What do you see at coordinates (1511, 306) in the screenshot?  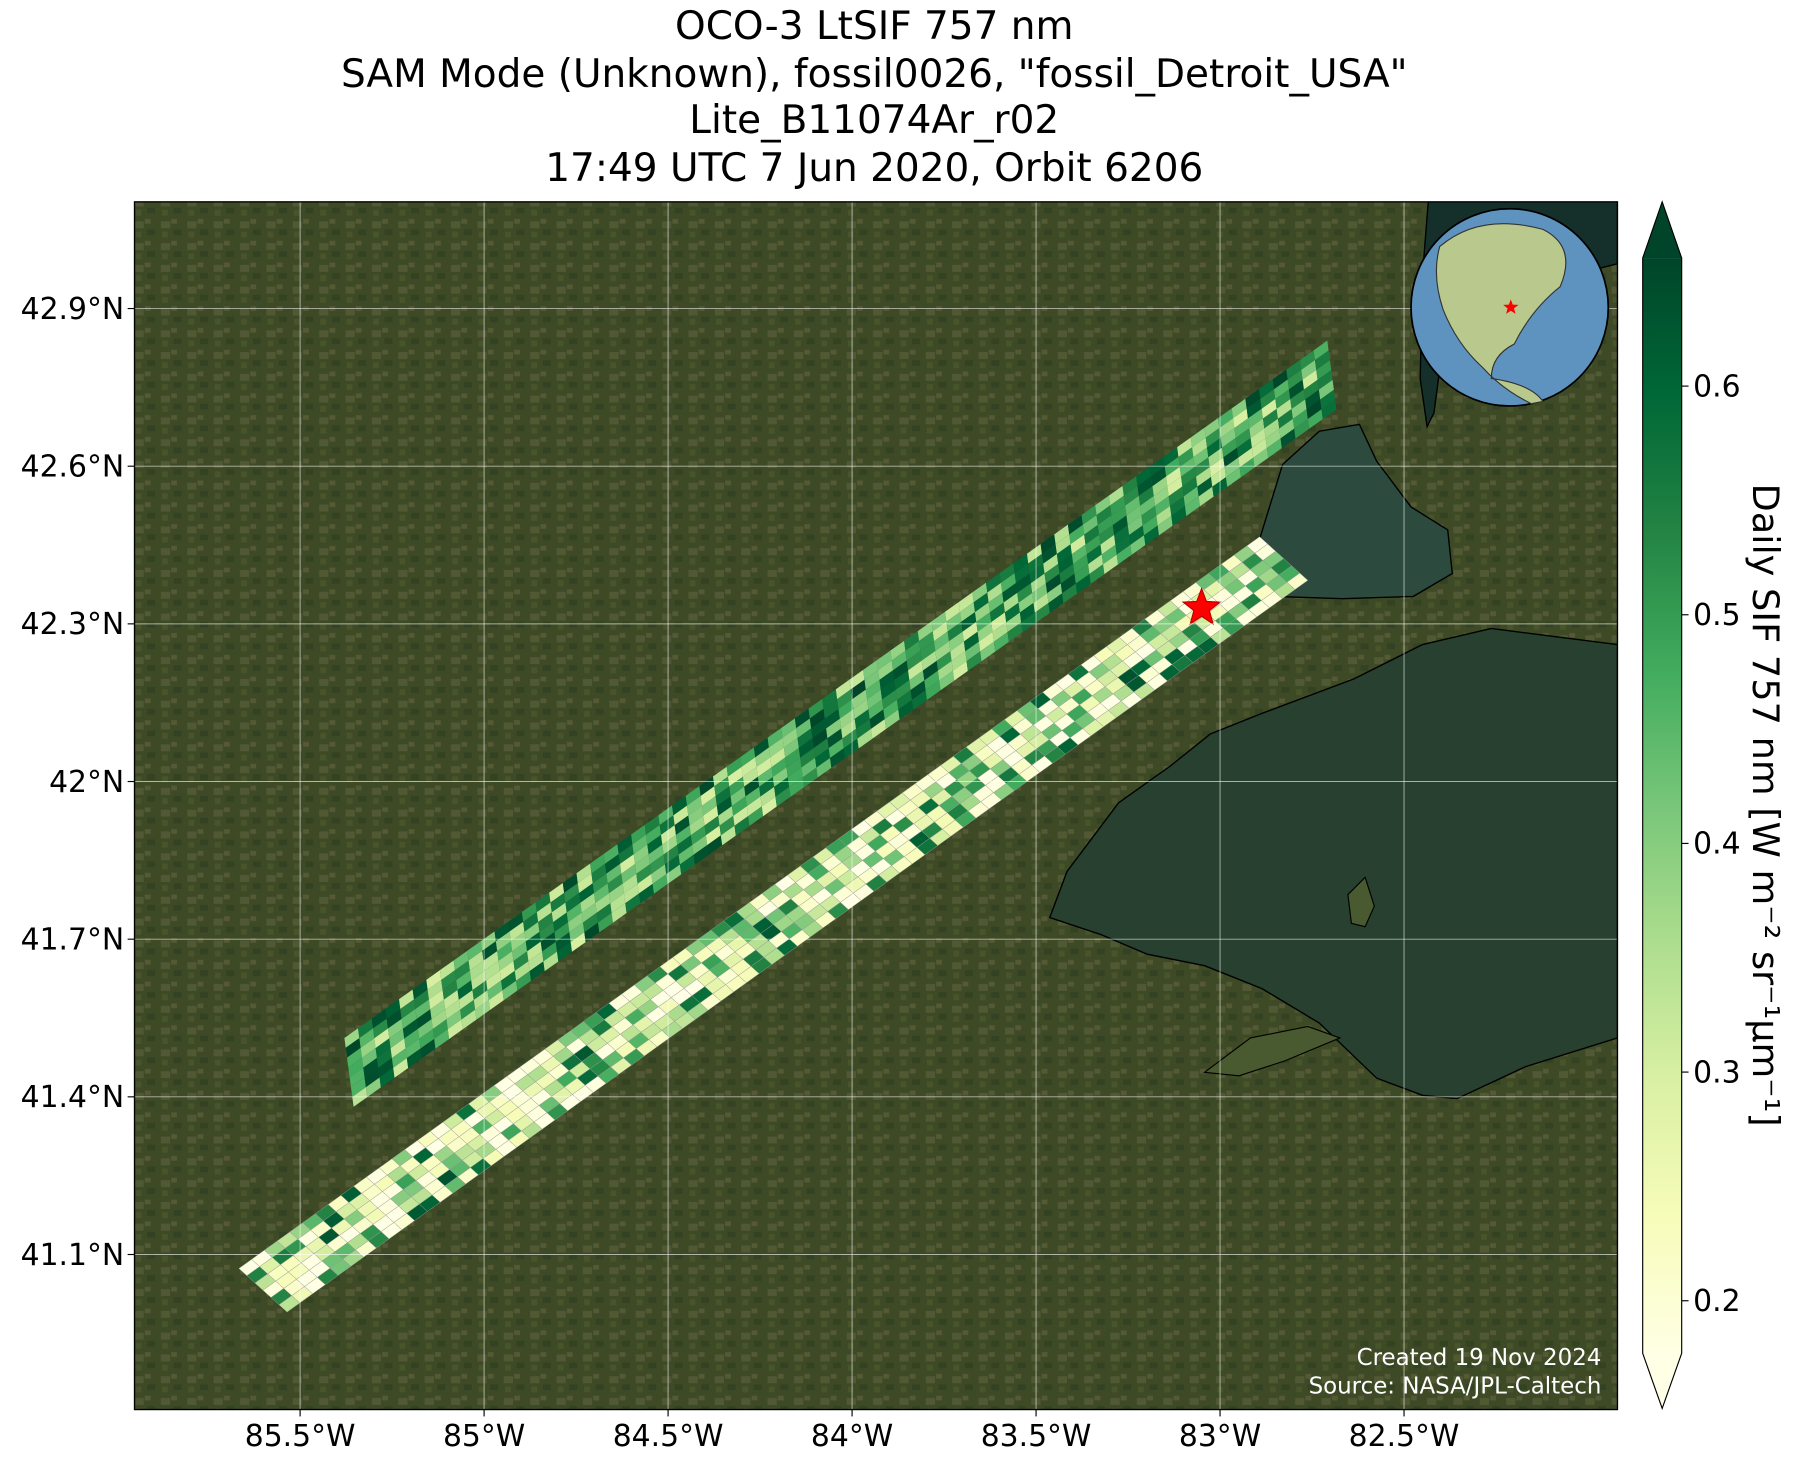 I see `globe-star` at bounding box center [1511, 306].